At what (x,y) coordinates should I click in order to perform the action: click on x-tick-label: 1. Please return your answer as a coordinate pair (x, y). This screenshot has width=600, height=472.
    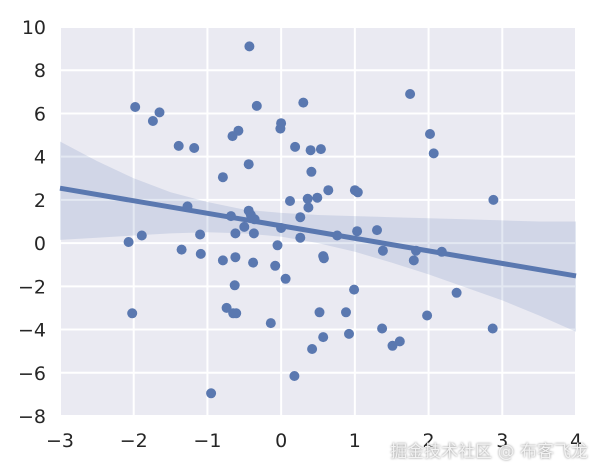
    Looking at the image, I should click on (355, 441).